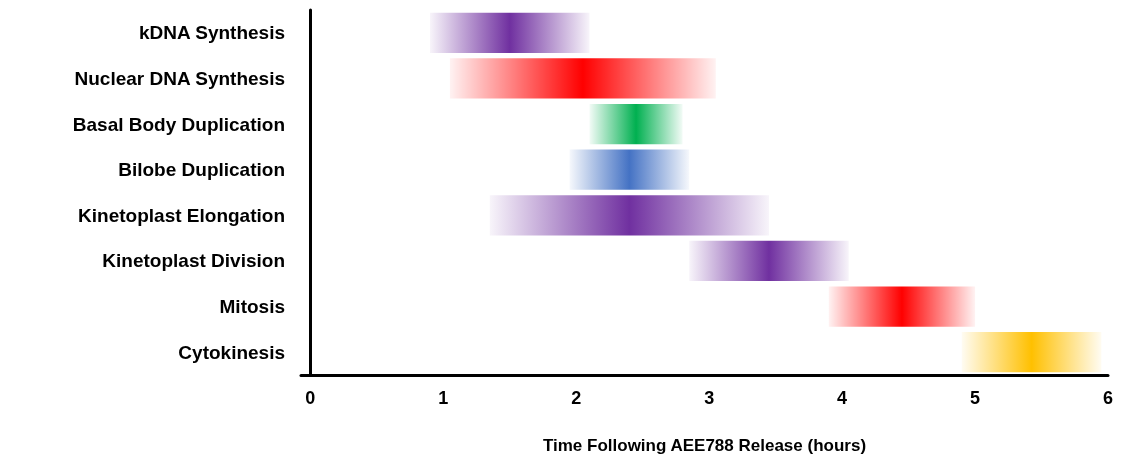  What do you see at coordinates (842, 398) in the screenshot?
I see `x-tick-label: 4` at bounding box center [842, 398].